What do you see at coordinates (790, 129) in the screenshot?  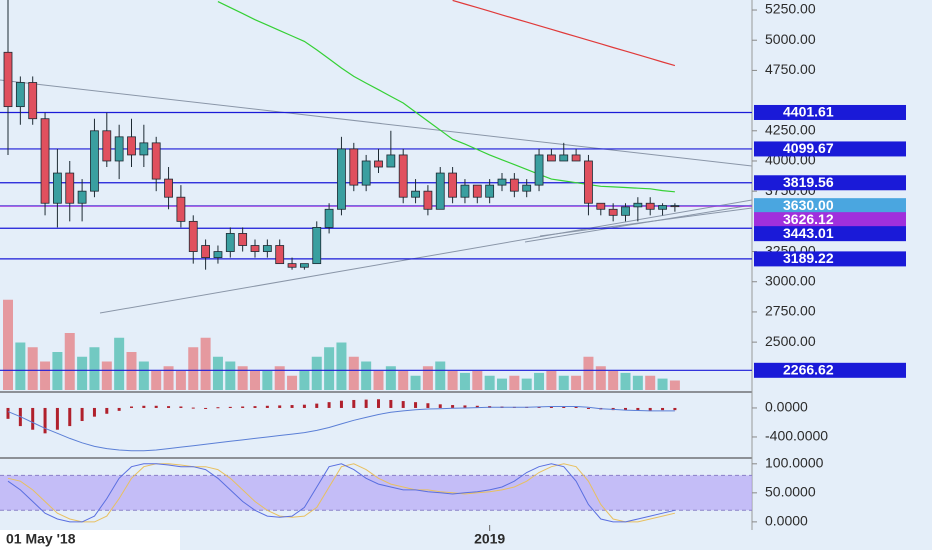 I see `y-tick-label: 4250.00` at bounding box center [790, 129].